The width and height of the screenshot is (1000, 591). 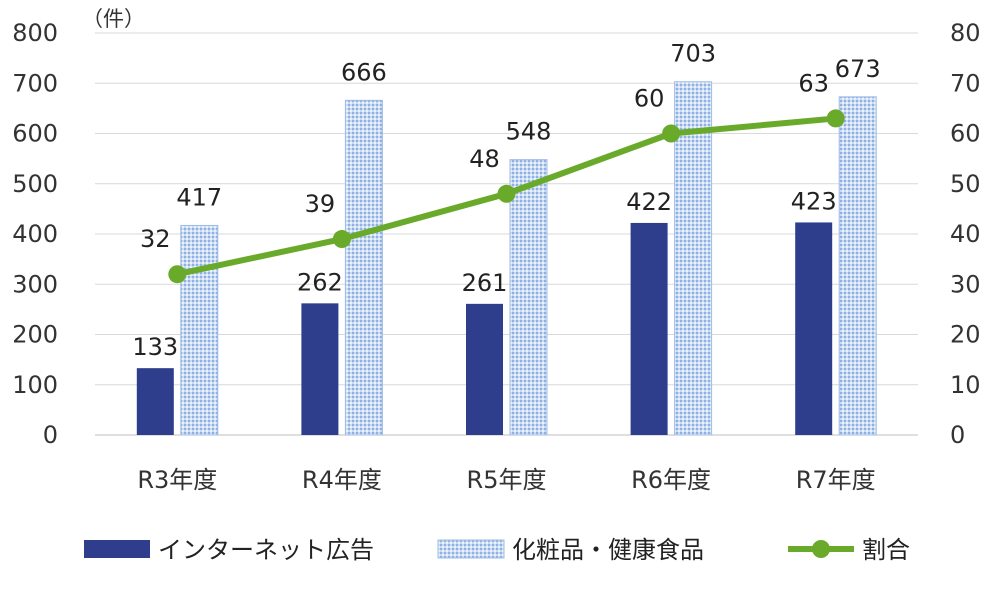 What do you see at coordinates (671, 480) in the screenshot?
I see `x-tick-category: R6年度` at bounding box center [671, 480].